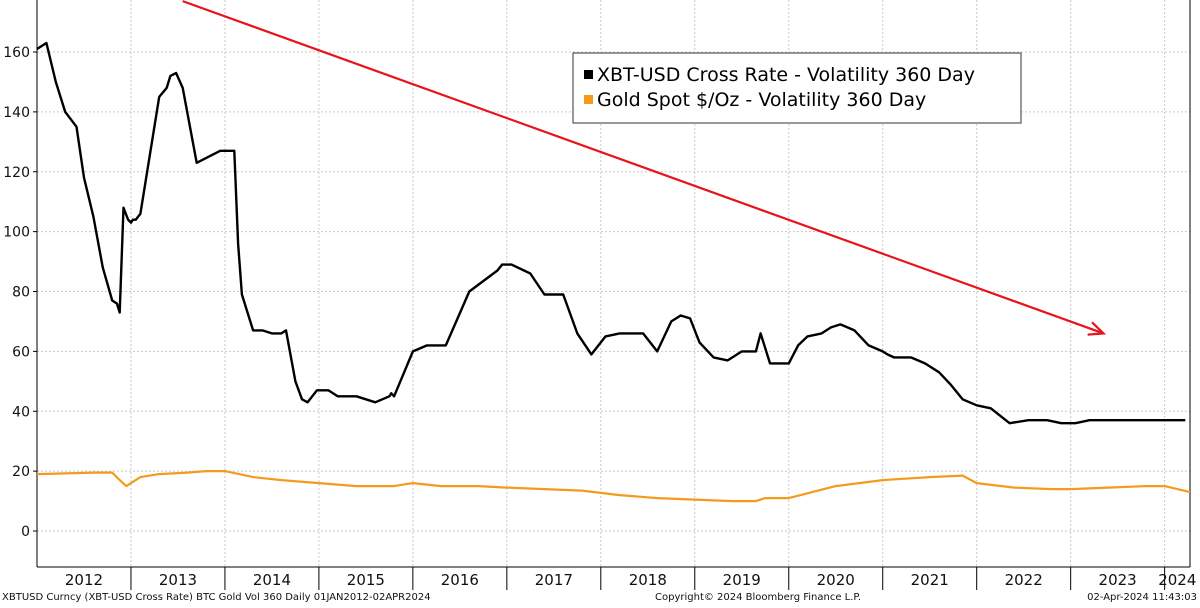 The width and height of the screenshot is (1200, 608). I want to click on x-tick-label: 2017, so click(554, 580).